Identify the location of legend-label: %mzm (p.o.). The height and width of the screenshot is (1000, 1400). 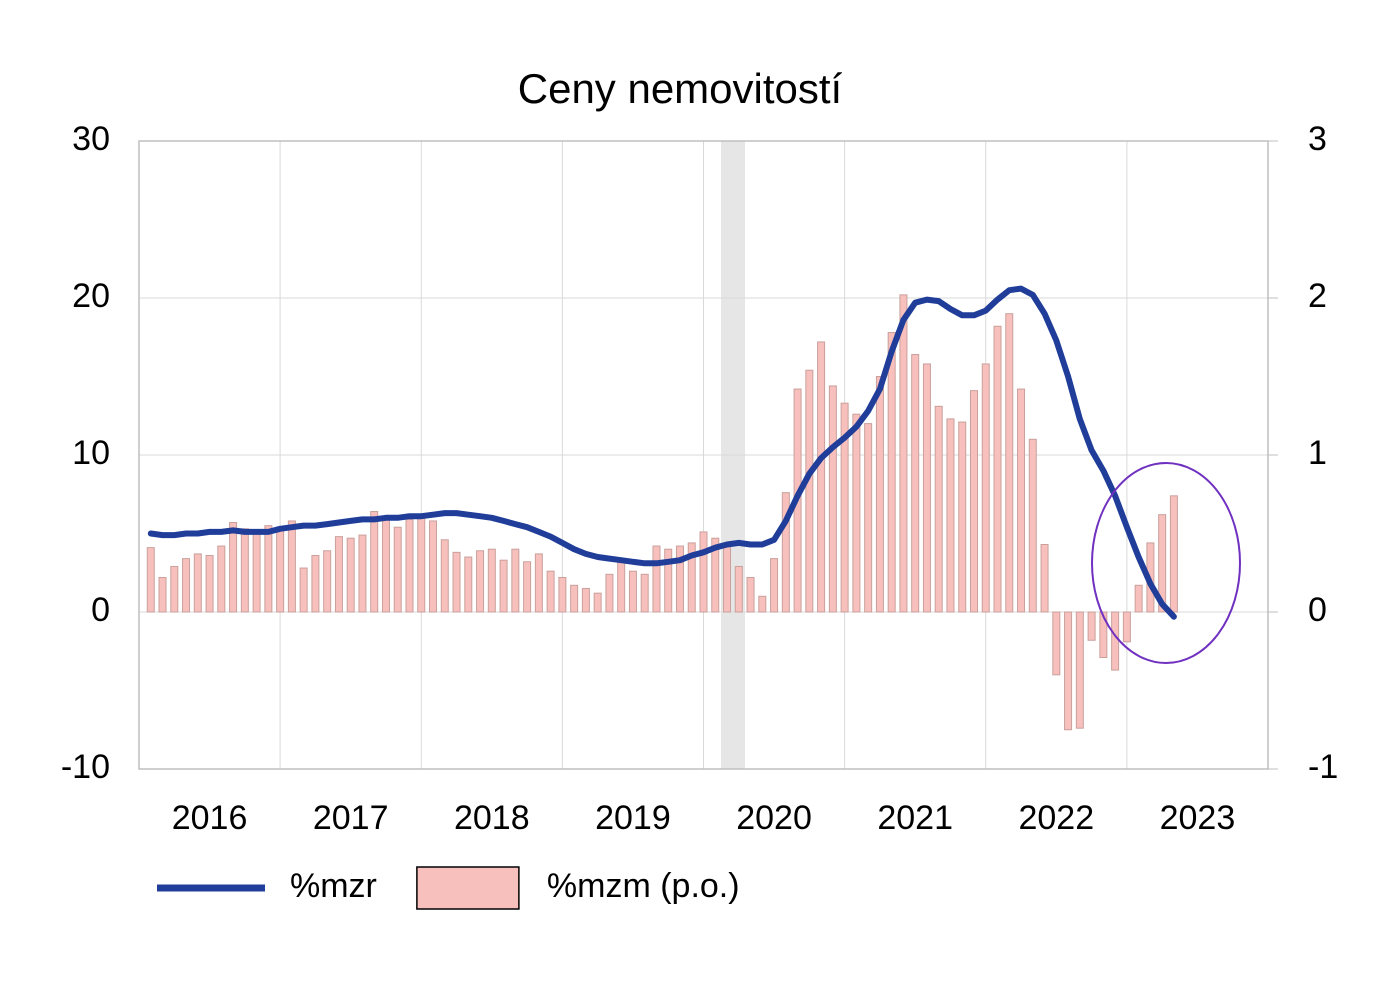
(643, 886).